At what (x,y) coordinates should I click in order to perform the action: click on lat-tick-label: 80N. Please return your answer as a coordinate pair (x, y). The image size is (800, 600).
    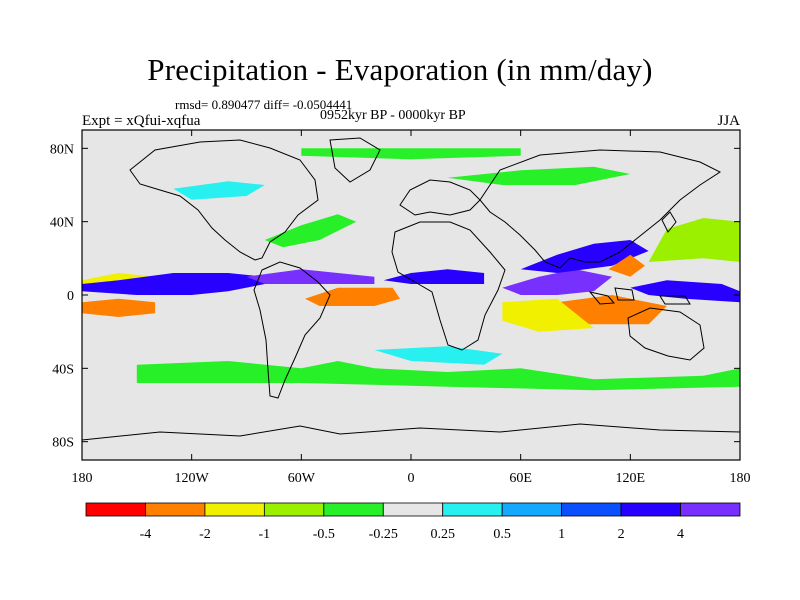
    Looking at the image, I should click on (62, 149).